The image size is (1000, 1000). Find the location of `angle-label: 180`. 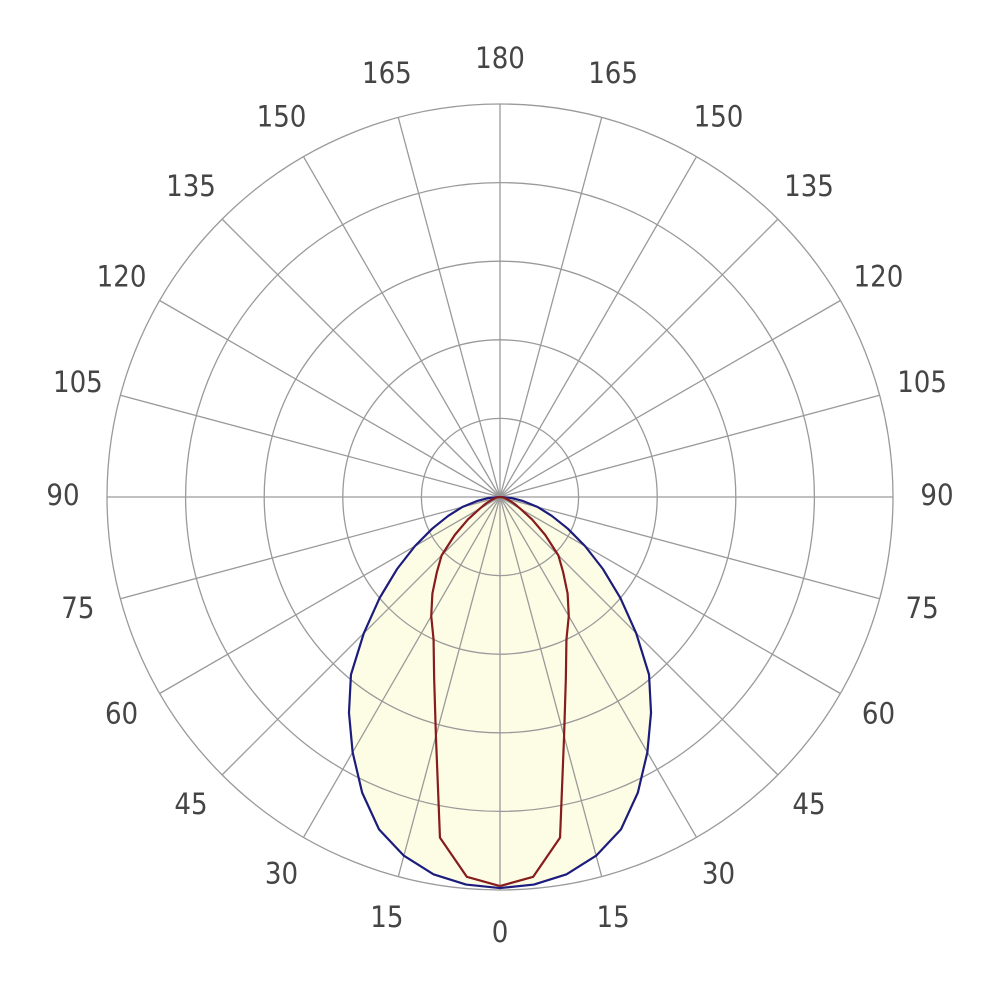

angle-label: 180 is located at coordinates (500, 58).